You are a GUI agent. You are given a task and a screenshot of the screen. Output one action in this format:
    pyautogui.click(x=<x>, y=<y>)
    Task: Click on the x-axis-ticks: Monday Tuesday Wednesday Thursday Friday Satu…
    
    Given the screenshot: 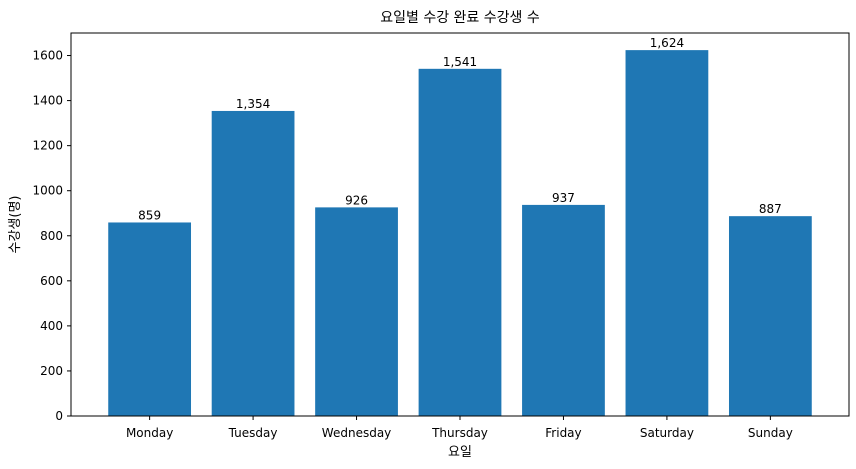 What is the action you would take?
    pyautogui.click(x=459, y=428)
    